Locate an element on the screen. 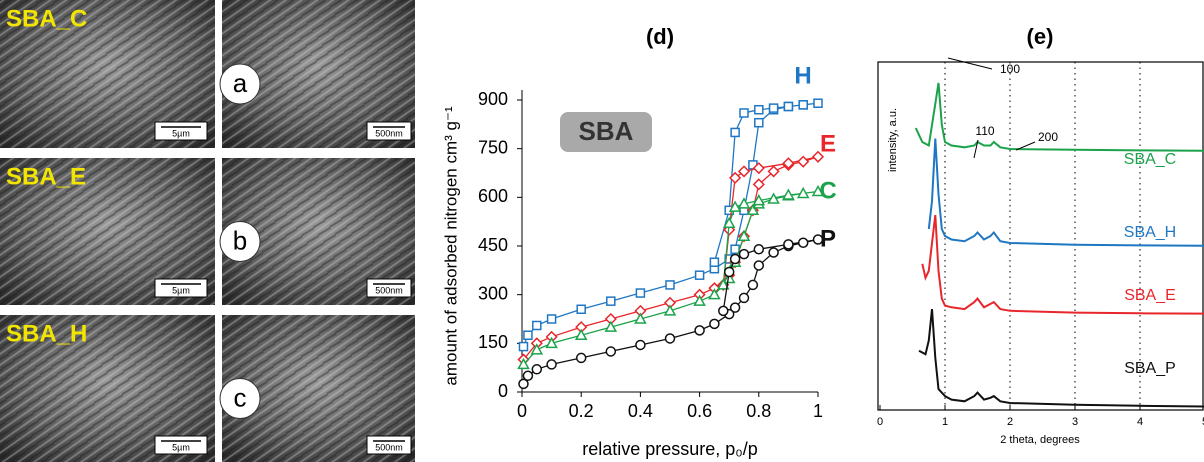 The image size is (1204, 462). x-tick-label: 1 is located at coordinates (945, 422).